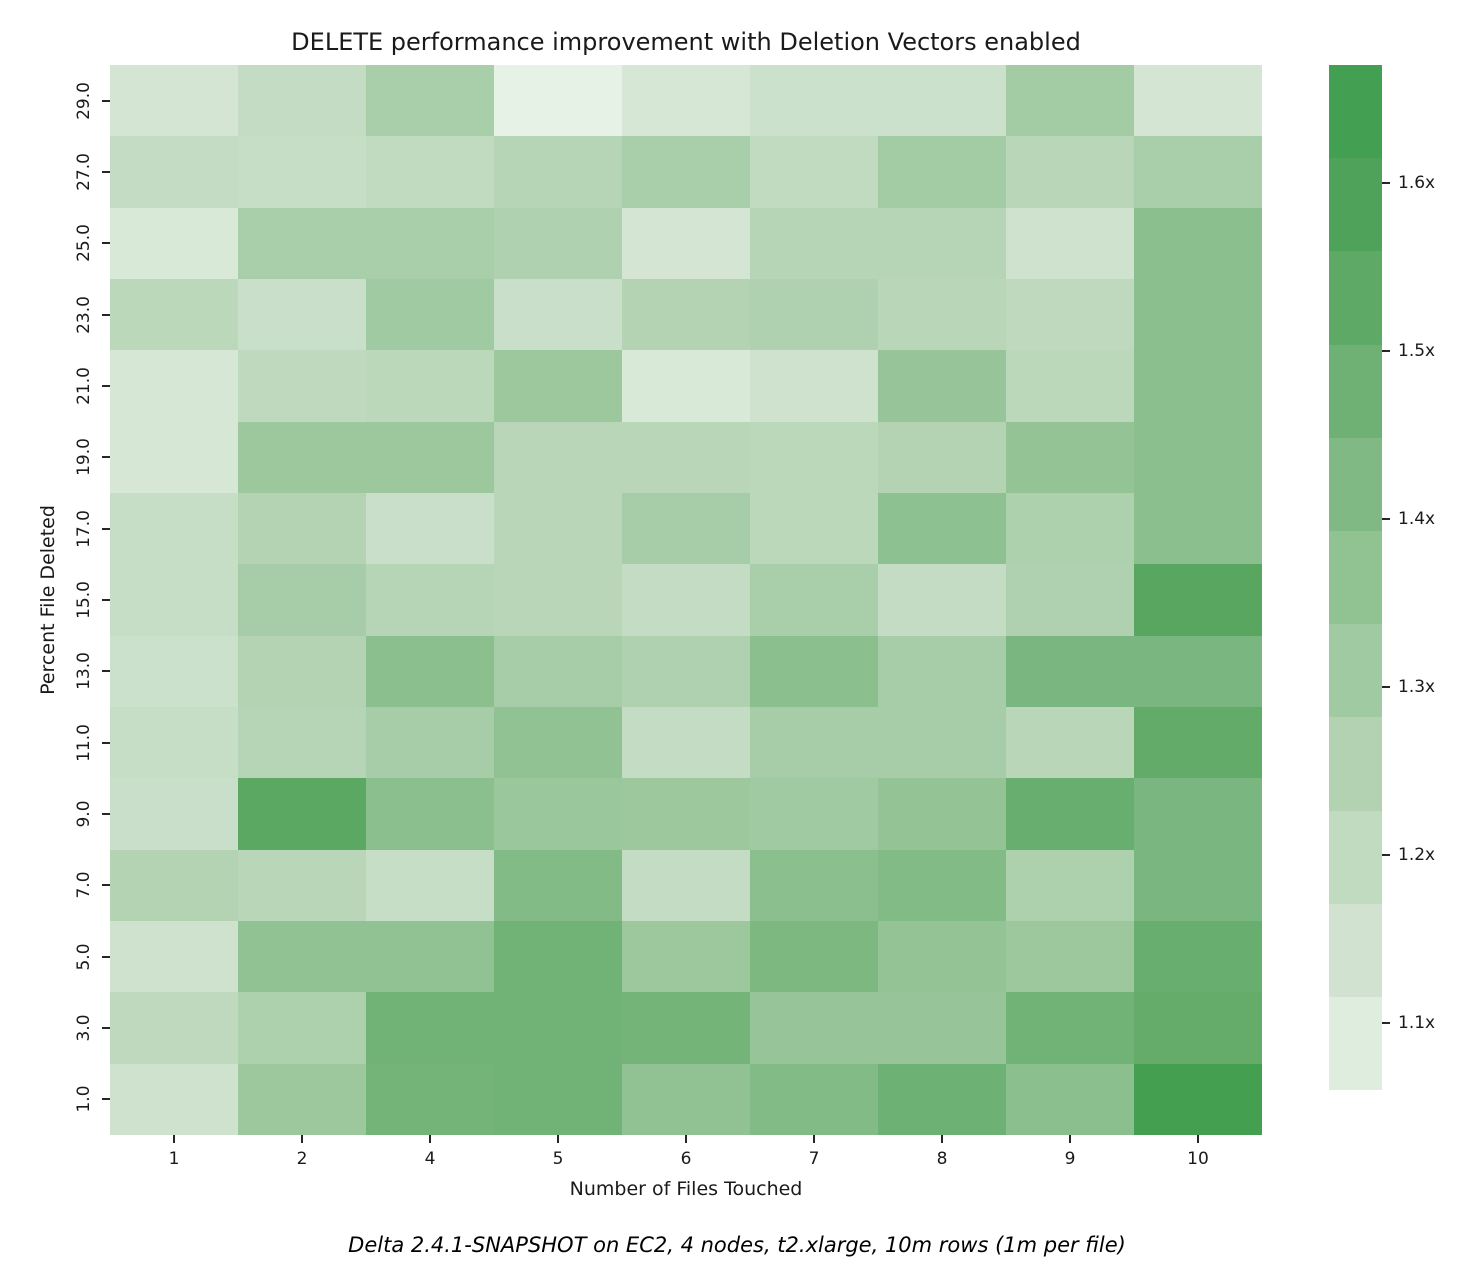  What do you see at coordinates (174, 1159) in the screenshot?
I see `x-tick-label: 1` at bounding box center [174, 1159].